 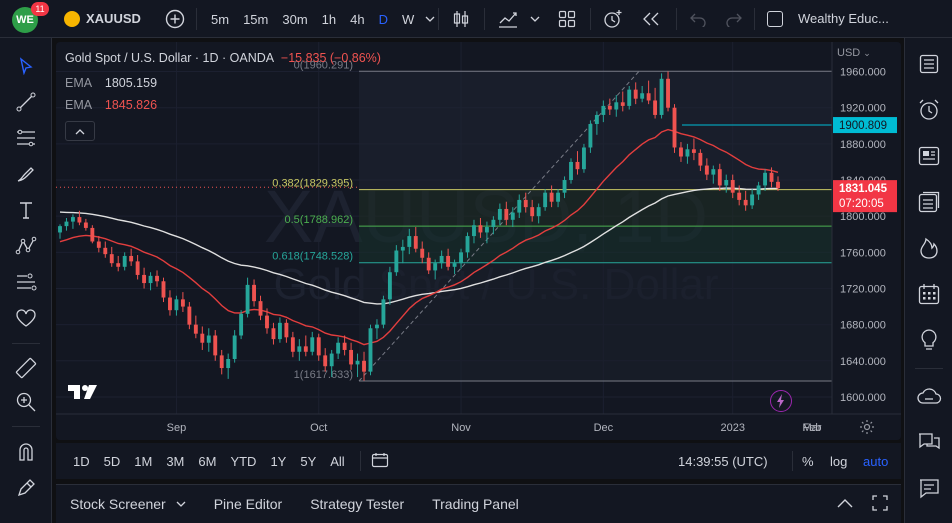 What do you see at coordinates (80, 131) in the screenshot?
I see `collapse-legend-button` at bounding box center [80, 131].